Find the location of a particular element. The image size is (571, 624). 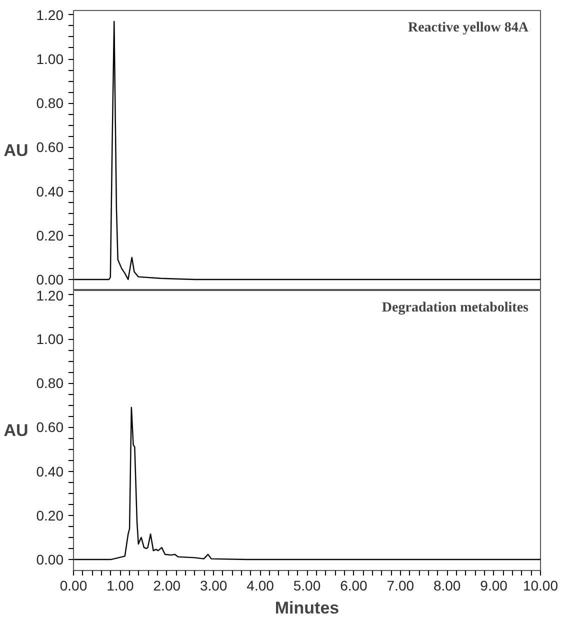

x-tick-label: 0.00 is located at coordinates (74, 586).